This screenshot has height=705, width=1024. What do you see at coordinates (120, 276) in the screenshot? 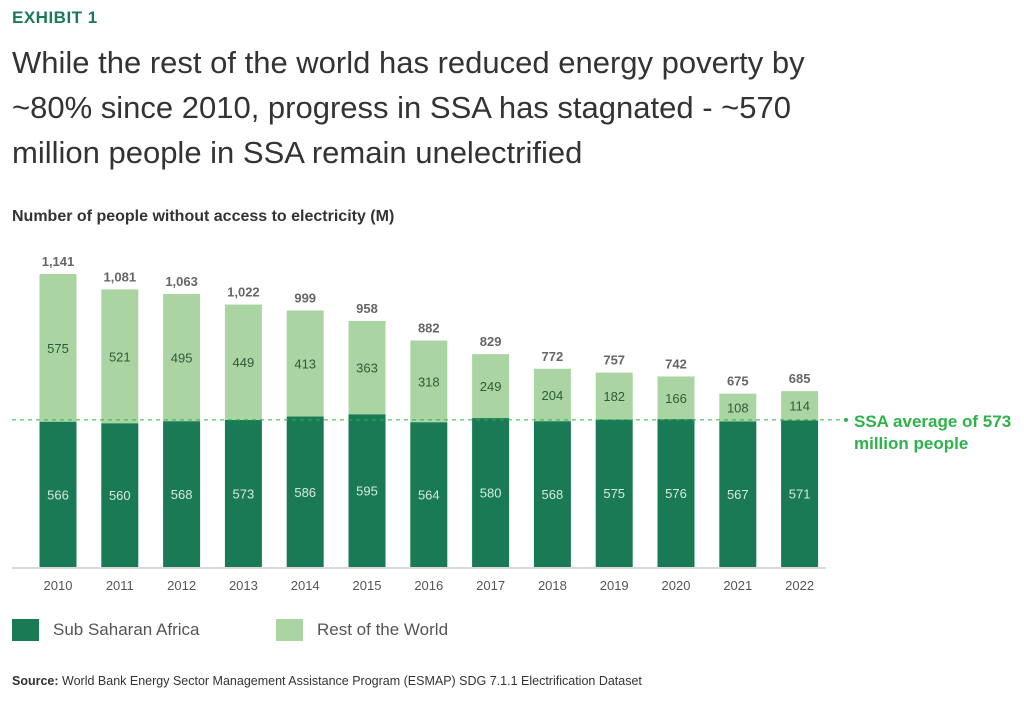
I see `label-total-2011: 1,081` at bounding box center [120, 276].